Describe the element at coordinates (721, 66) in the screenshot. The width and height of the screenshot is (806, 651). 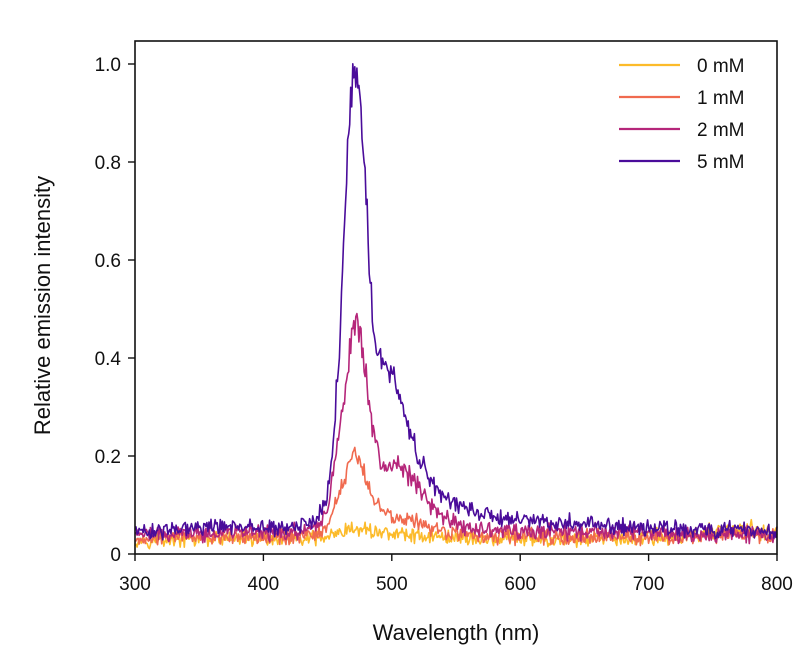
I see `legend-label: 0 mM` at that location.